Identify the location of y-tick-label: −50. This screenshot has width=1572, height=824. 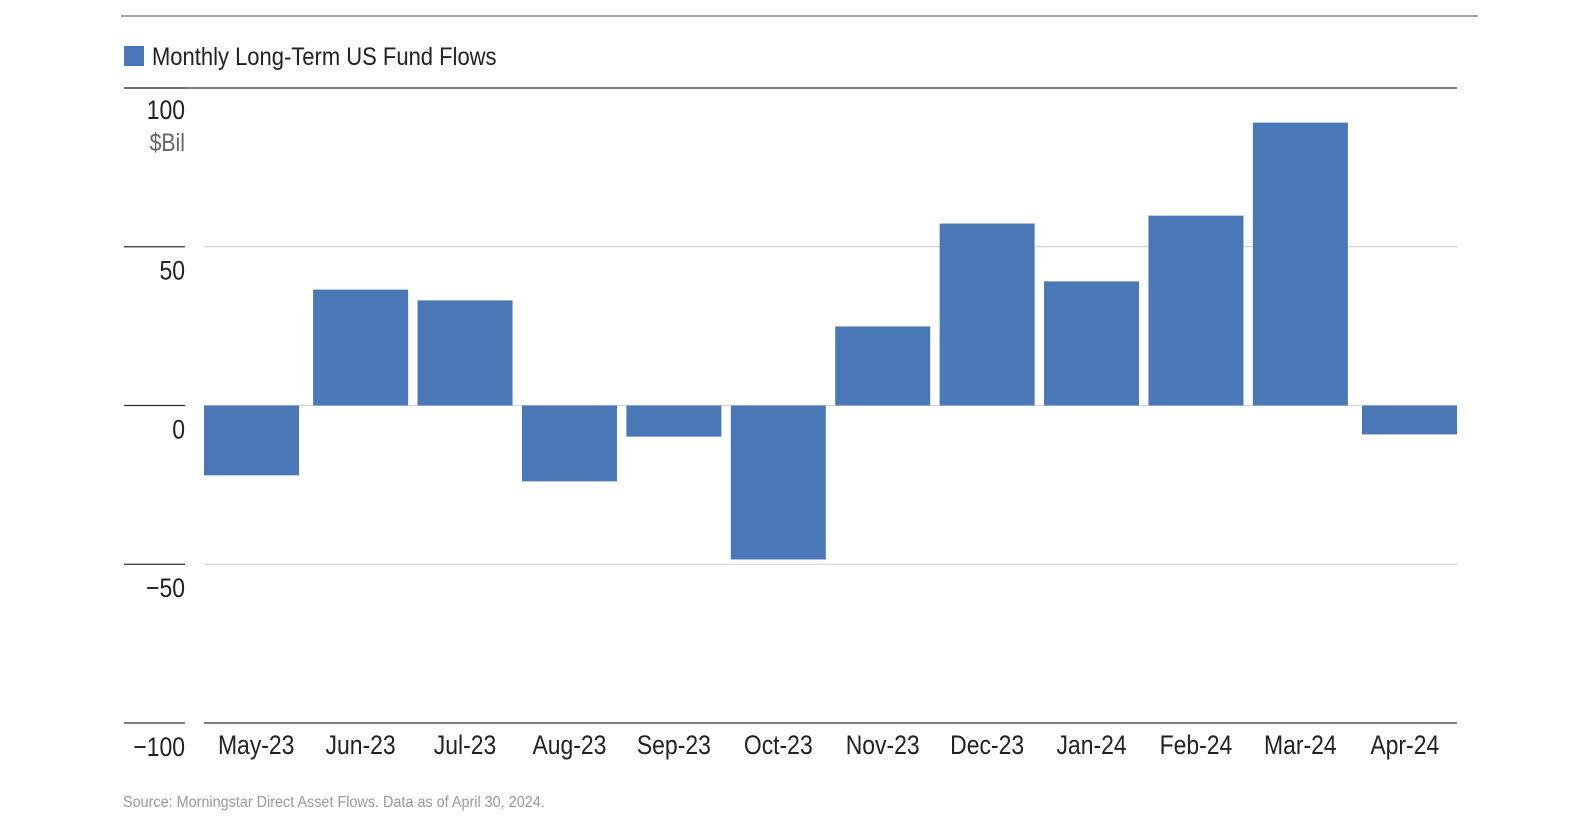
(165, 589).